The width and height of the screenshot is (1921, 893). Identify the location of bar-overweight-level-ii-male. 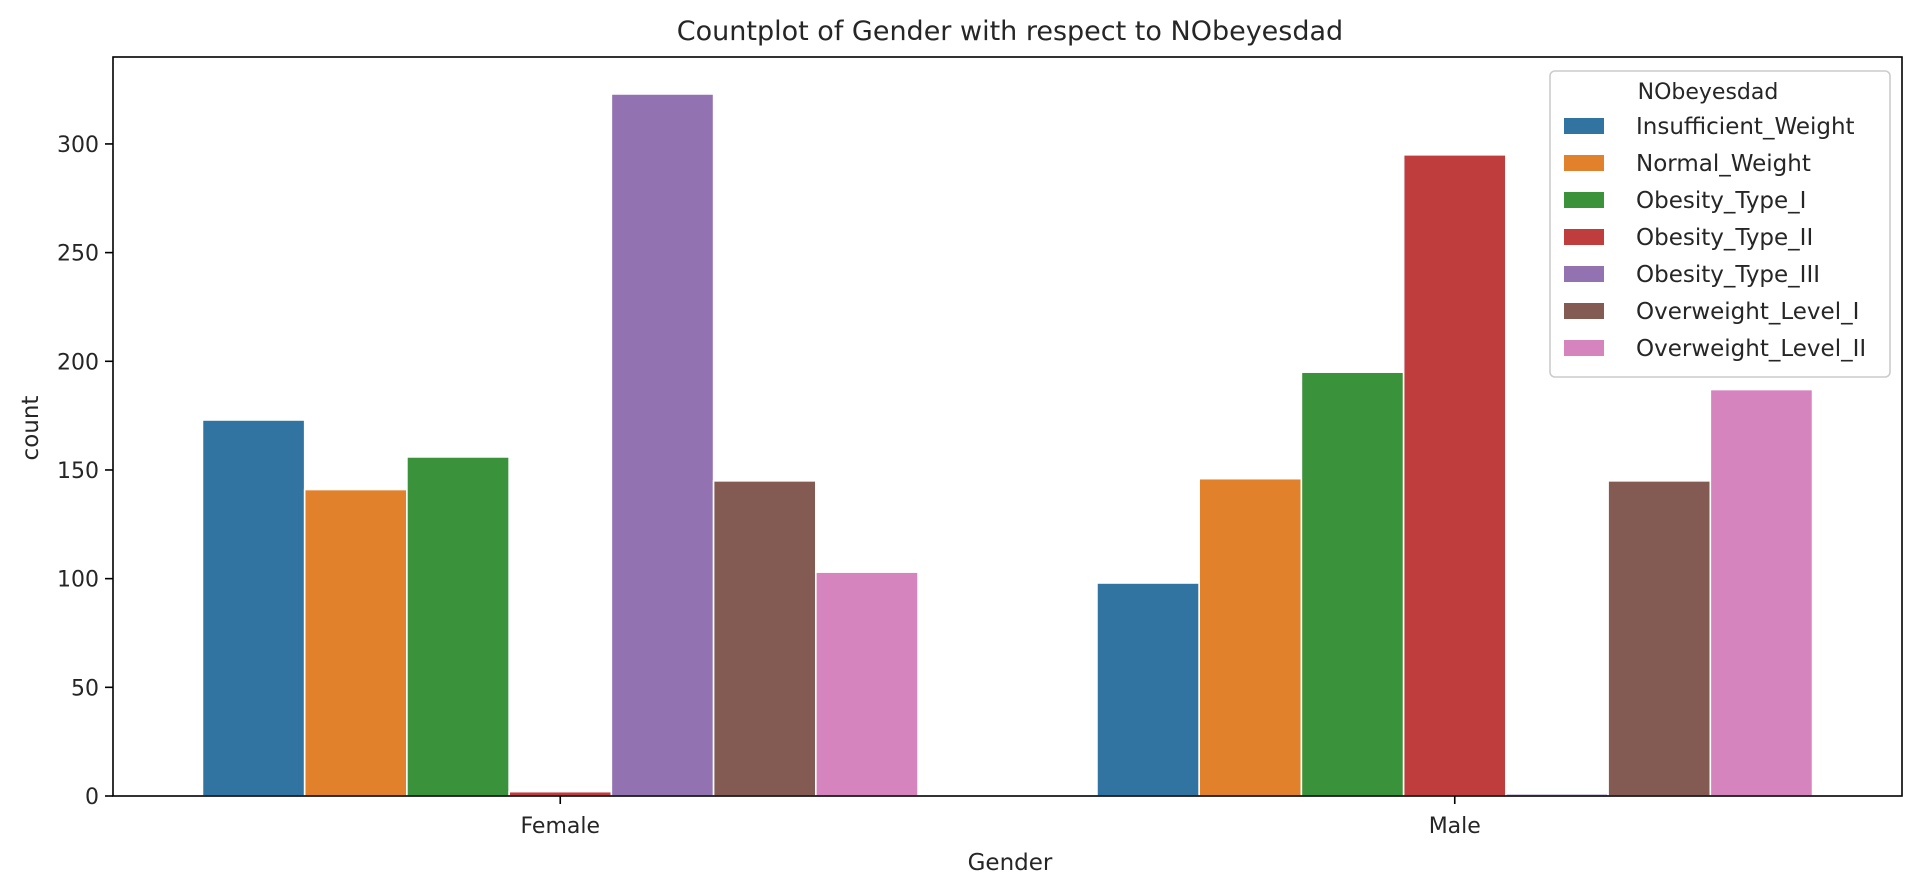
(1761, 592).